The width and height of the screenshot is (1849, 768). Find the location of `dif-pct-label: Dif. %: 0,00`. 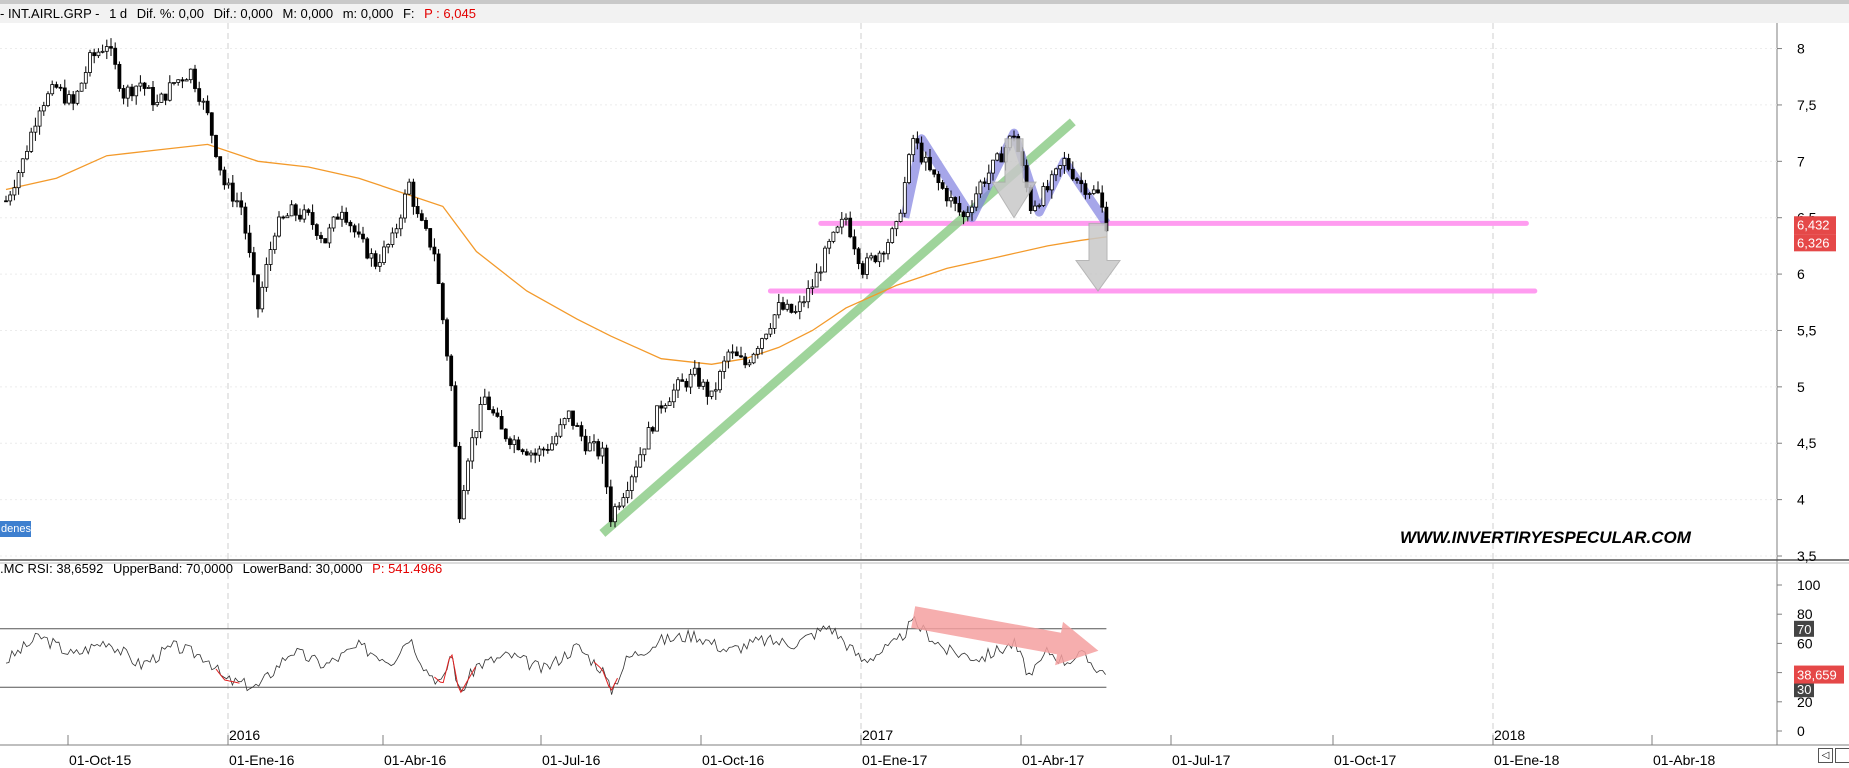

dif-pct-label: Dif. %: 0,00 is located at coordinates (170, 13).